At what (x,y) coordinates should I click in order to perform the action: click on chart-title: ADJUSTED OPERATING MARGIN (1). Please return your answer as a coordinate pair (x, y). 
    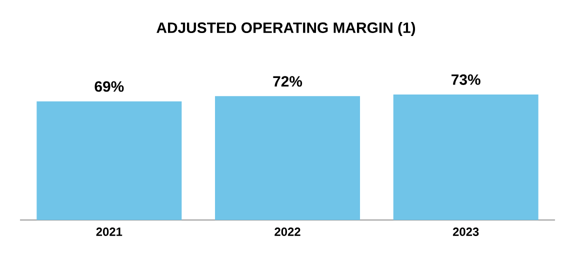
    Looking at the image, I should click on (286, 29).